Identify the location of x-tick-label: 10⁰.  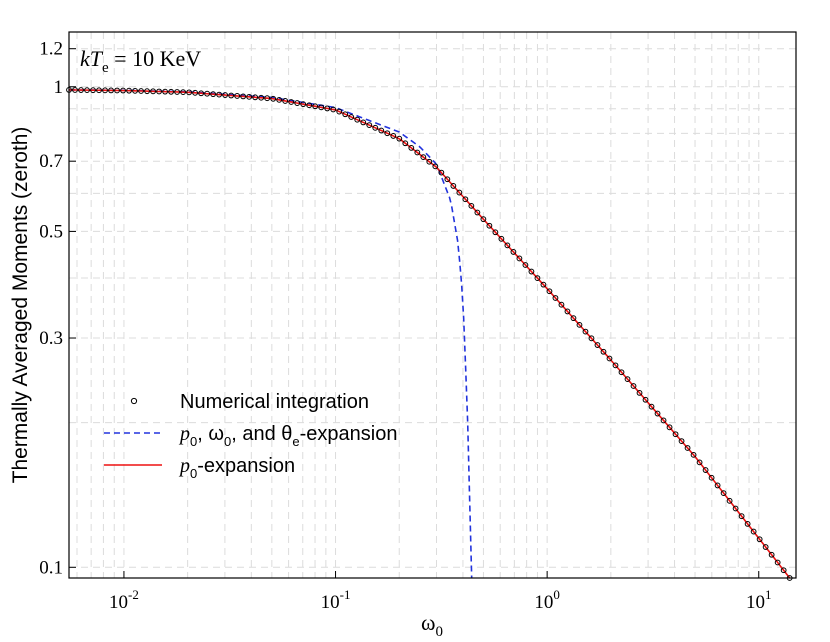
(547, 600).